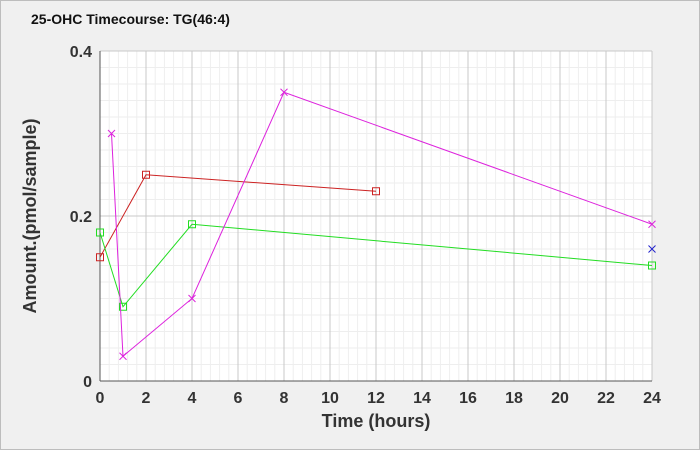  Describe the element at coordinates (192, 398) in the screenshot. I see `x-tick-label: 4` at that location.